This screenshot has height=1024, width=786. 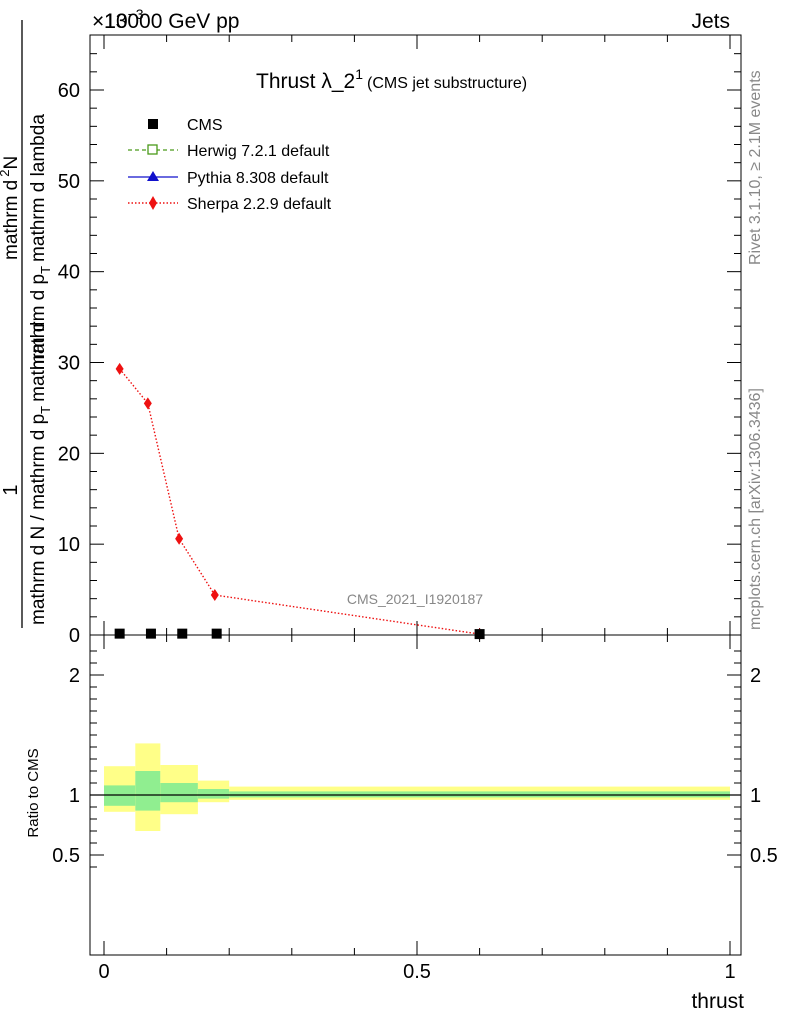 What do you see at coordinates (729, 972) in the screenshot?
I see `x-tick-label: 1` at bounding box center [729, 972].